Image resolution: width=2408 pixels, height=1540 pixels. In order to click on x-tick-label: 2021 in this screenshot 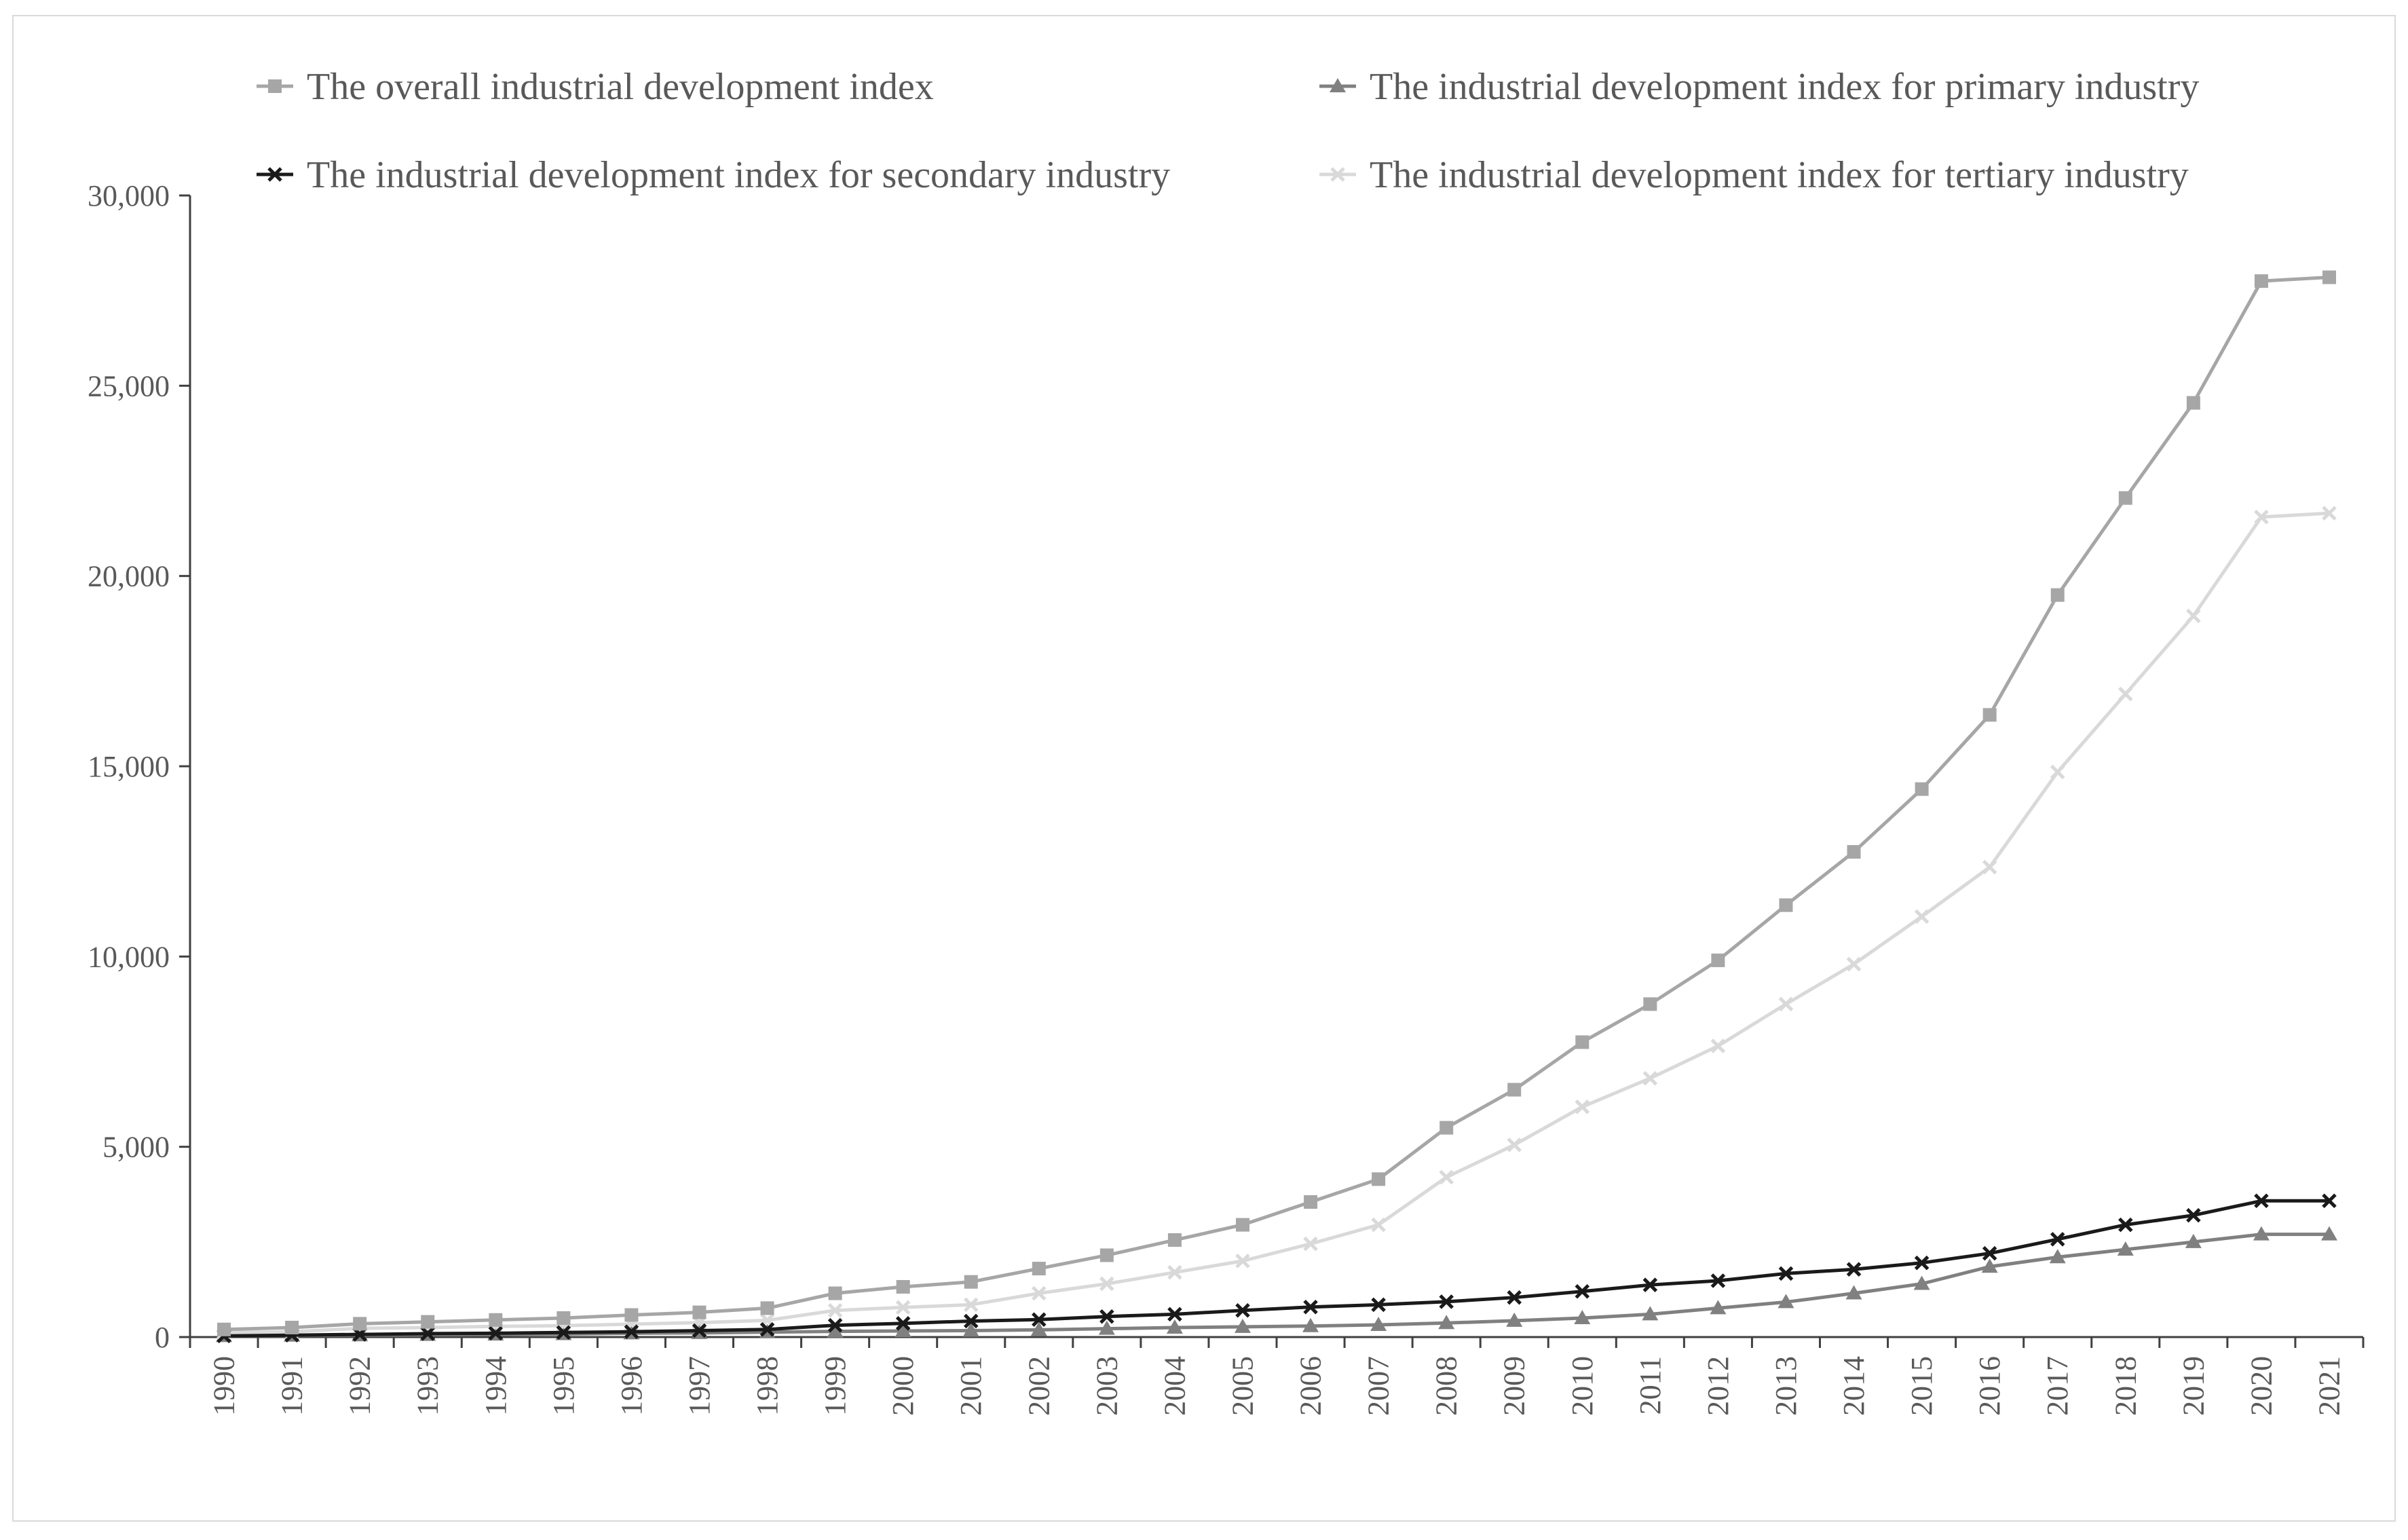, I will do `click(2329, 1386)`.